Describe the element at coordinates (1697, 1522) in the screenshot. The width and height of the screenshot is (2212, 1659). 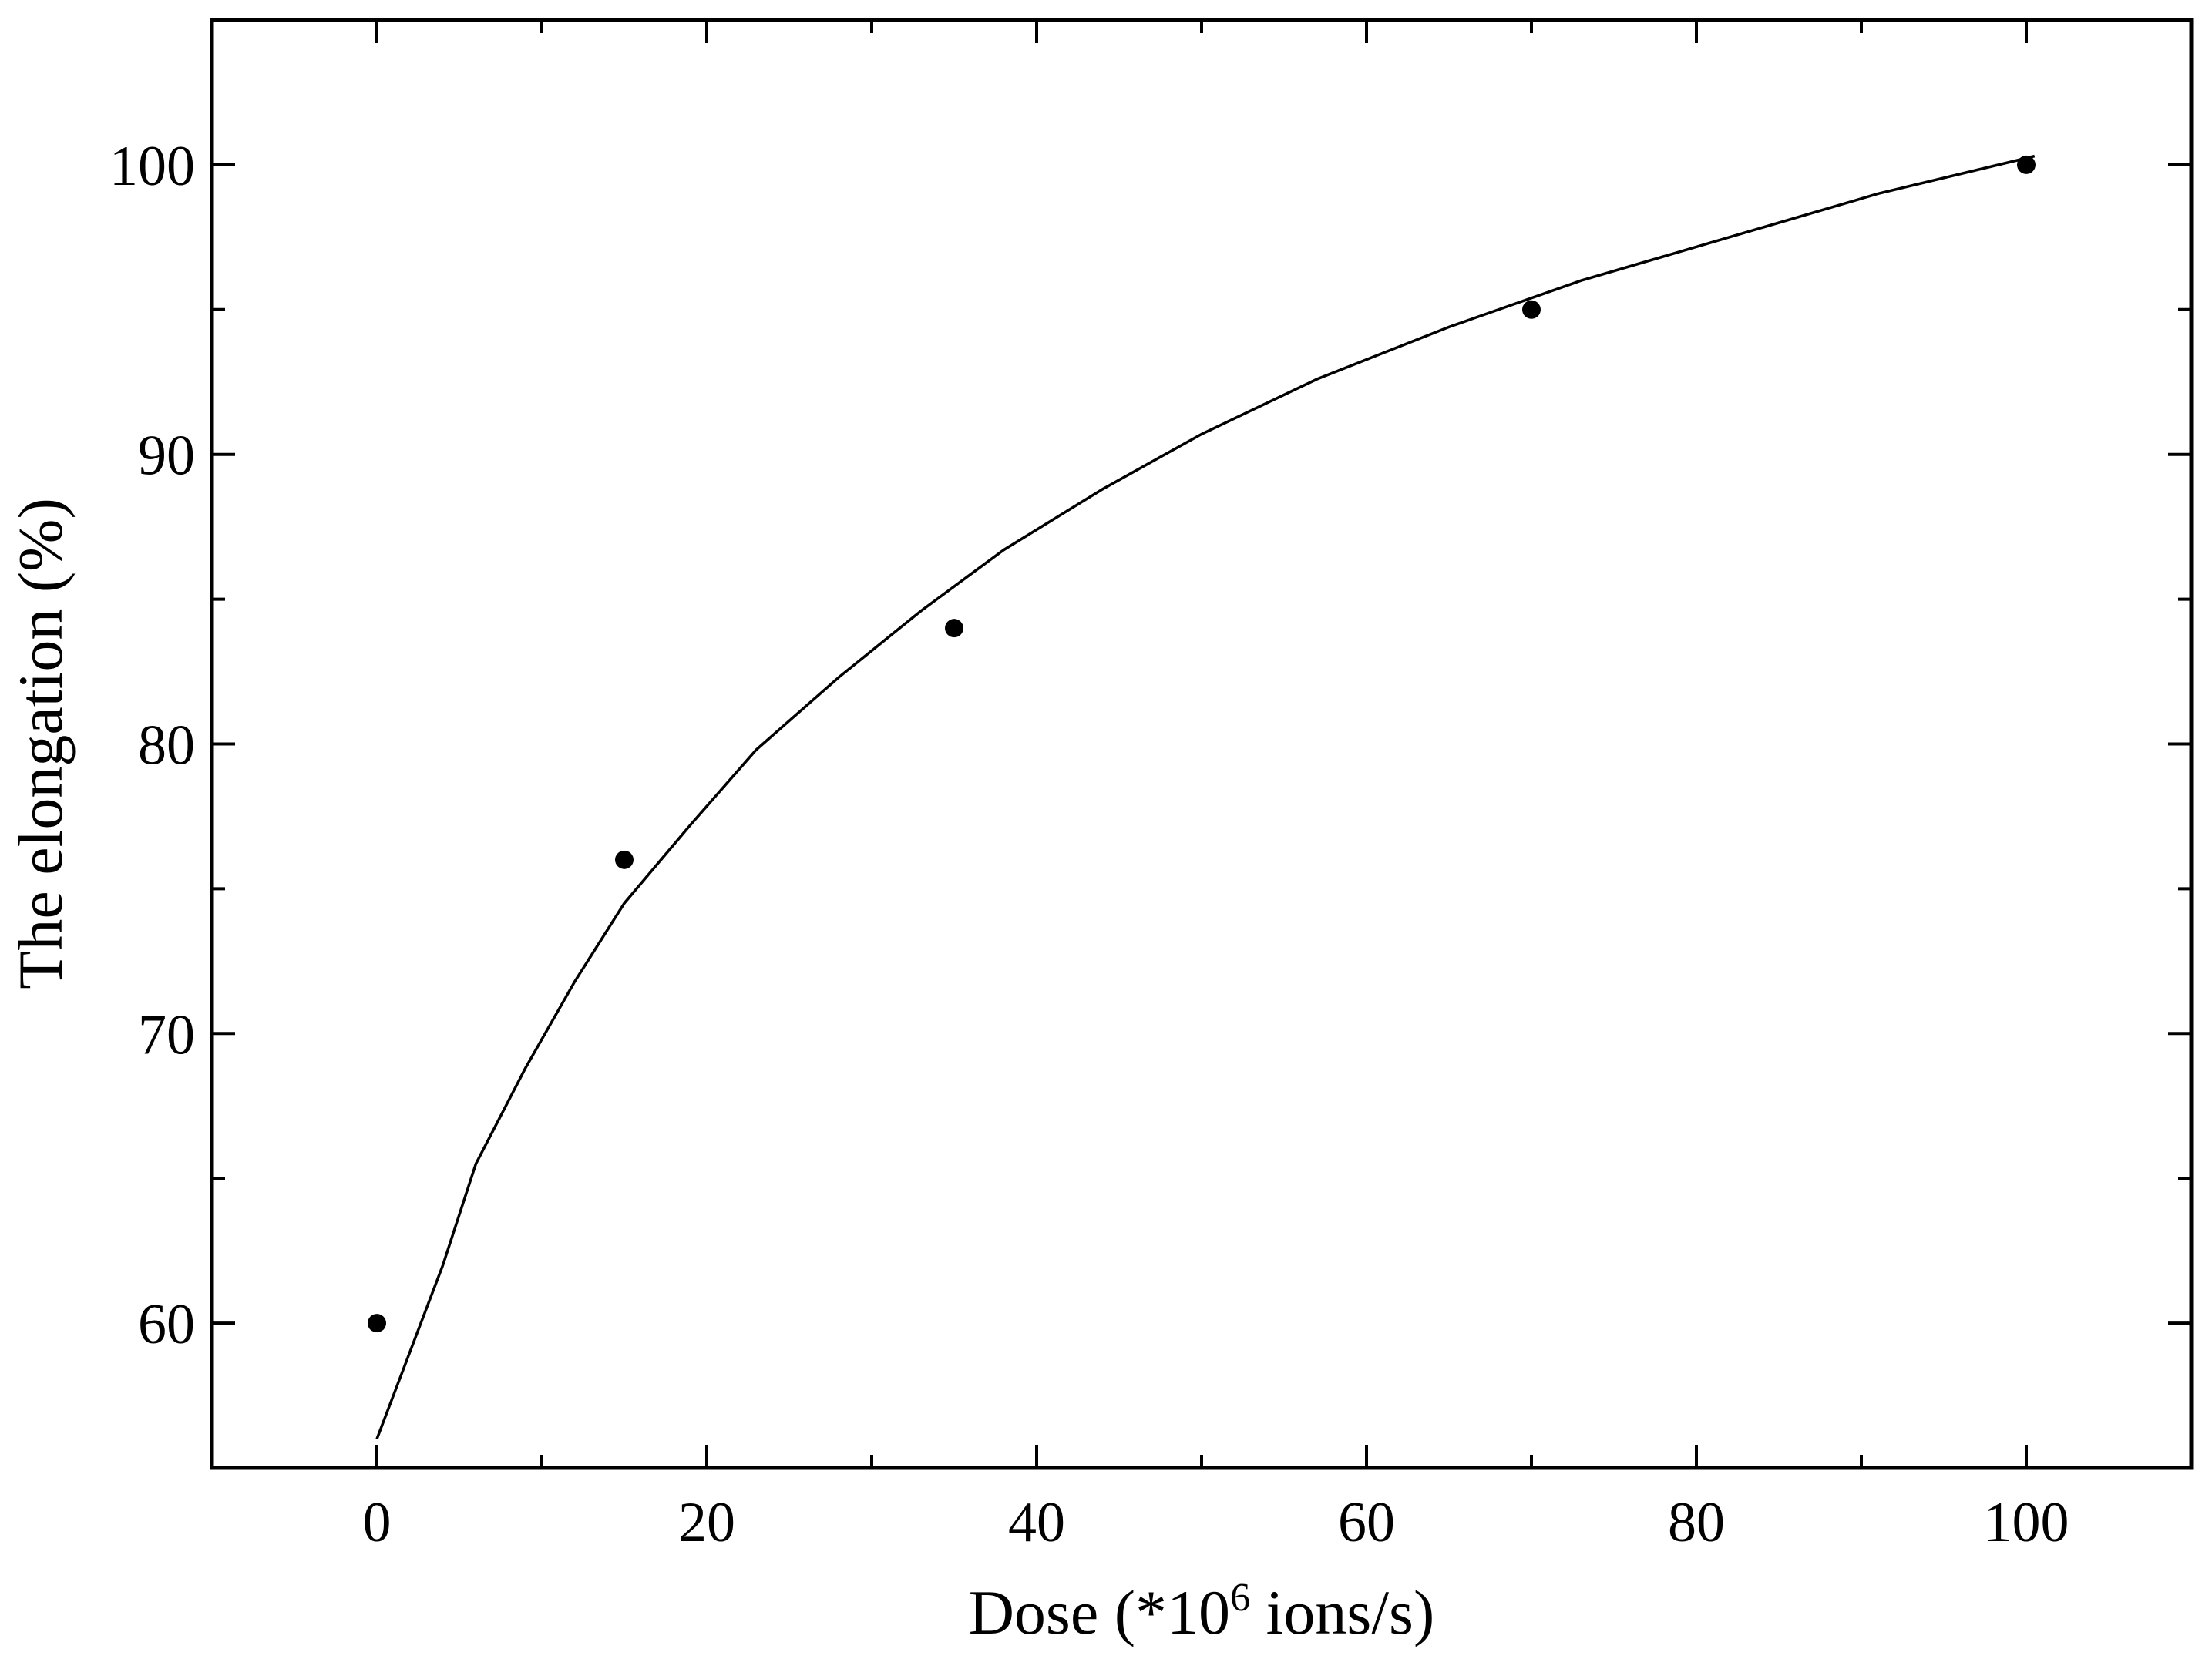
I see `x-tick-label: 80` at that location.